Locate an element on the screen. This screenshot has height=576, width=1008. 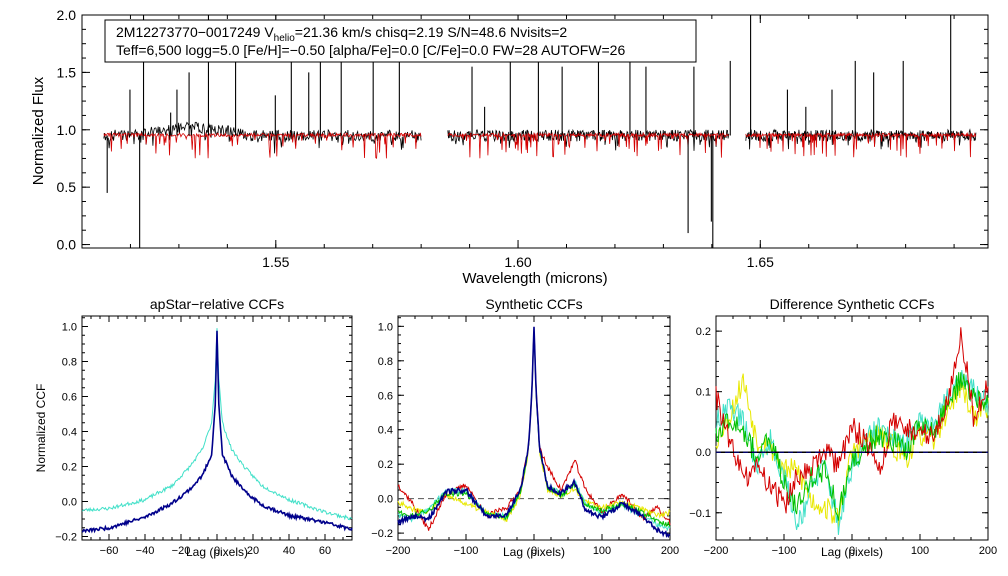
v-subscript: helio is located at coordinates (285, 38).